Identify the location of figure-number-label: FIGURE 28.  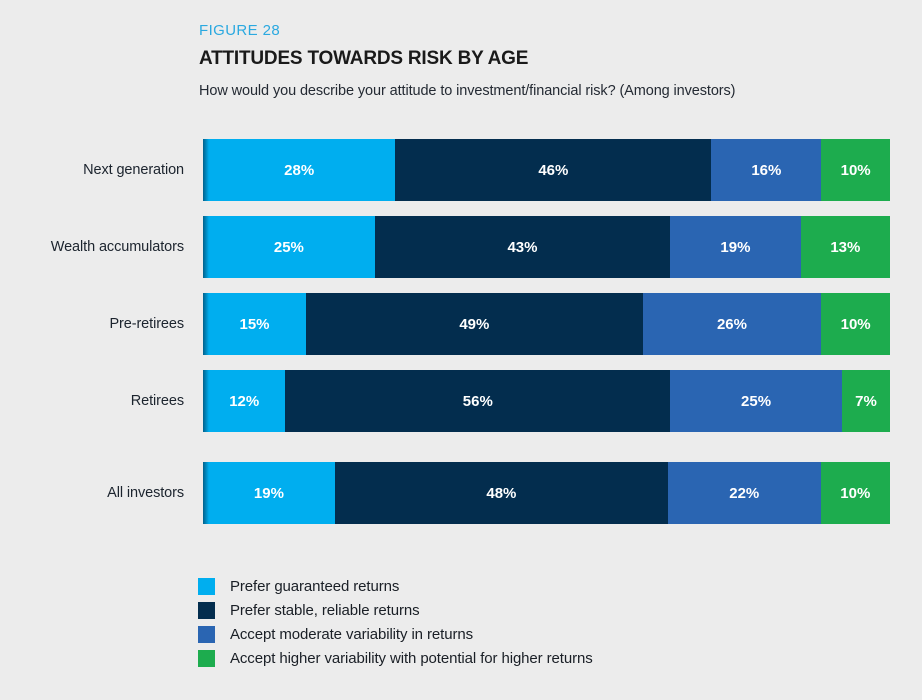
(240, 30).